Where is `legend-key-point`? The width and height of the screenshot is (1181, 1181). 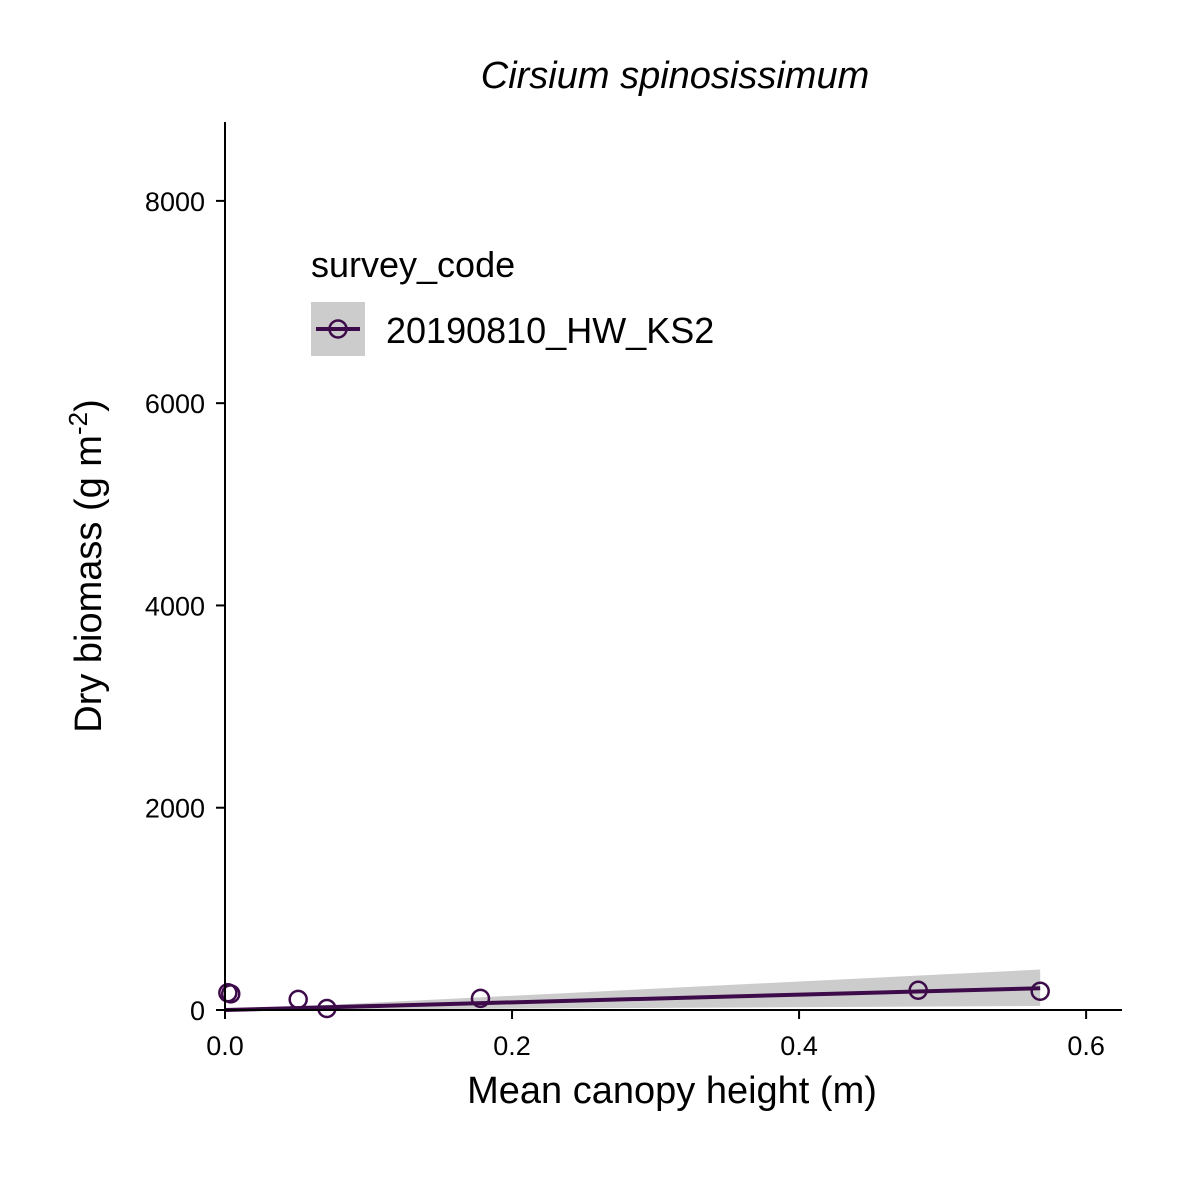
legend-key-point is located at coordinates (338, 329).